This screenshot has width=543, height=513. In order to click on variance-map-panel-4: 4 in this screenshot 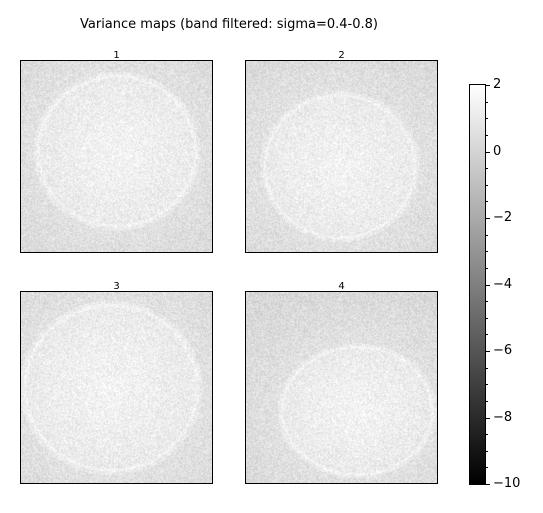, I will do `click(341, 383)`.